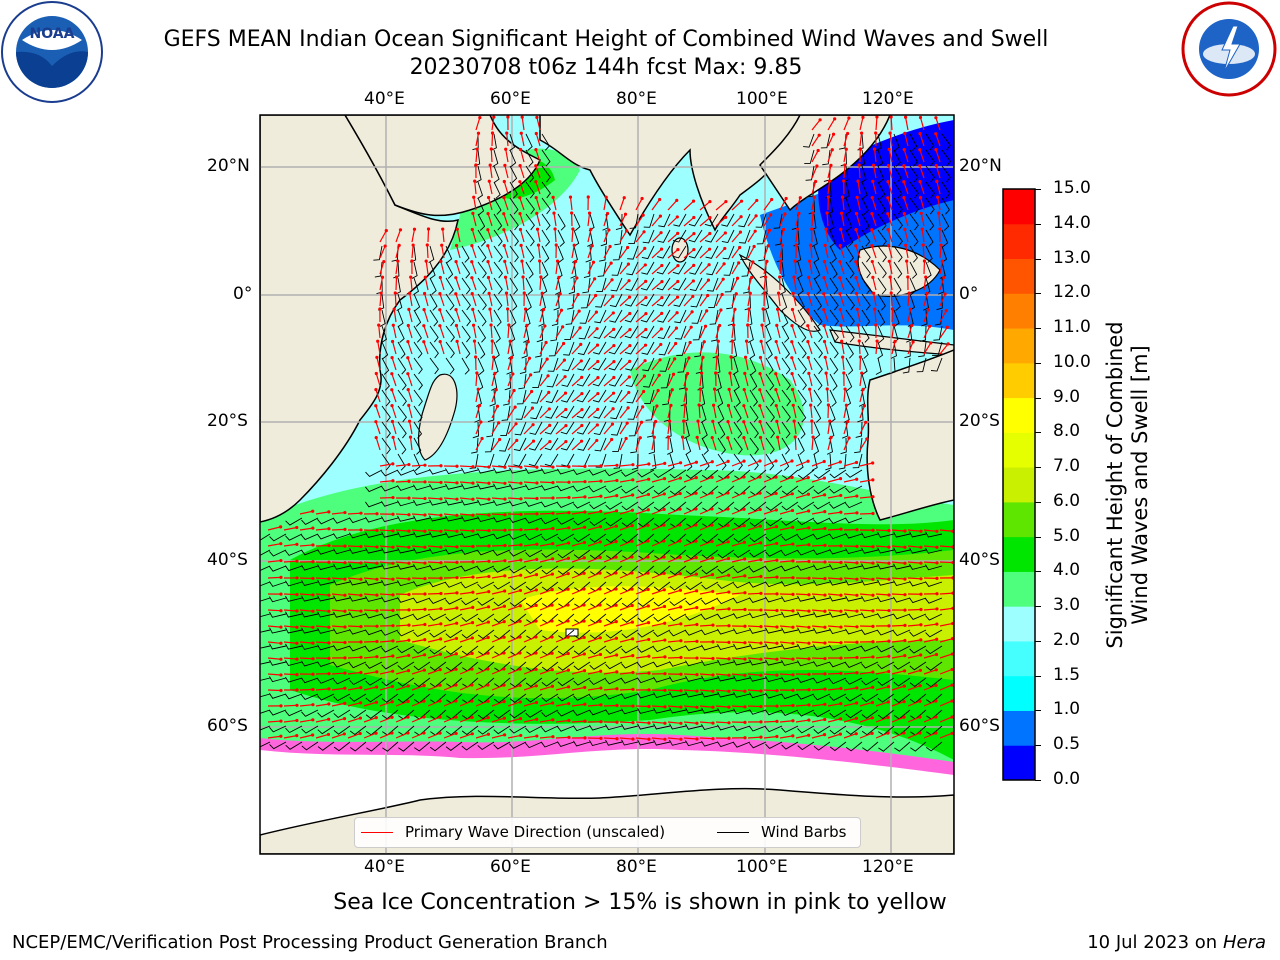  What do you see at coordinates (1067, 535) in the screenshot?
I see `colorbar-tick-label: 5.0` at bounding box center [1067, 535].